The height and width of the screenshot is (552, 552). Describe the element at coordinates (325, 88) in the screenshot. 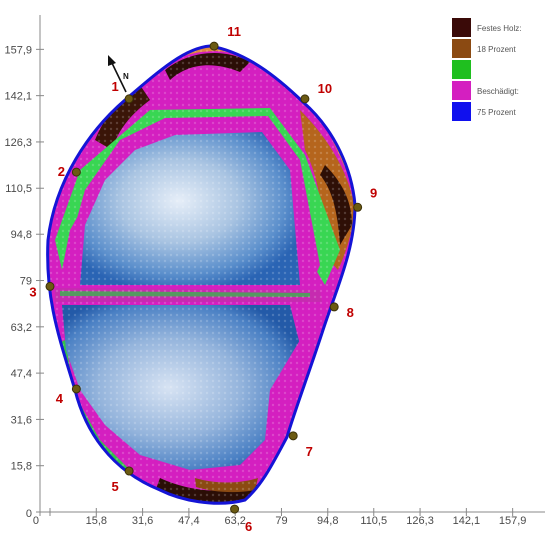

I see `sensor-label: 10` at that location.